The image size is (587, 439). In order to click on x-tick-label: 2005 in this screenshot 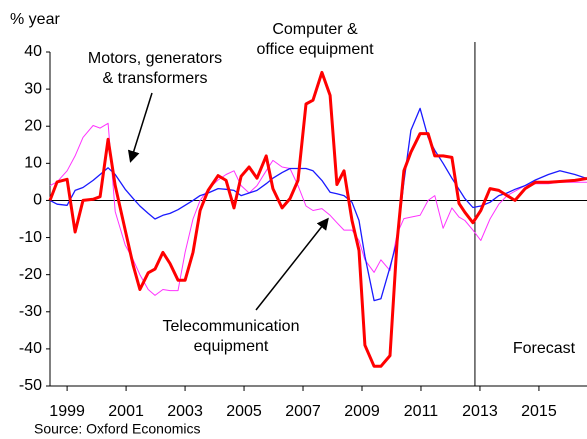, I will do `click(244, 411)`.